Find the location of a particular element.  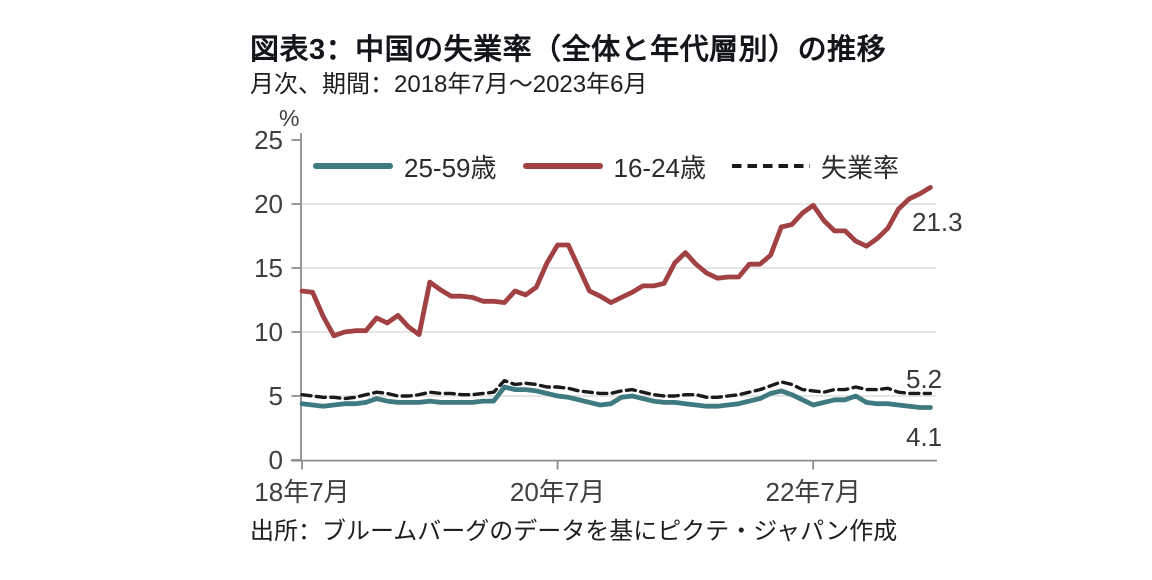

data-label-25-59-latest: 4.1 is located at coordinates (924, 437).